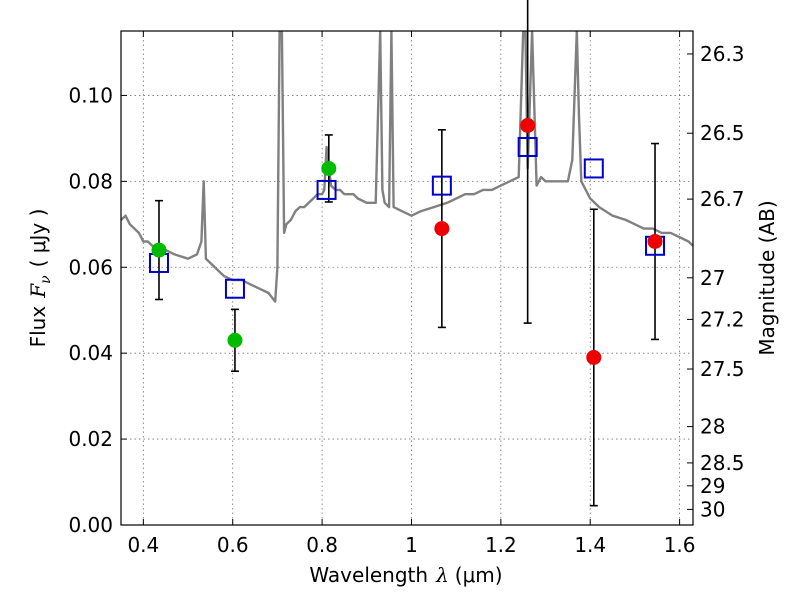  What do you see at coordinates (90, 439) in the screenshot?
I see `y-tick-label: 0.02` at bounding box center [90, 439].